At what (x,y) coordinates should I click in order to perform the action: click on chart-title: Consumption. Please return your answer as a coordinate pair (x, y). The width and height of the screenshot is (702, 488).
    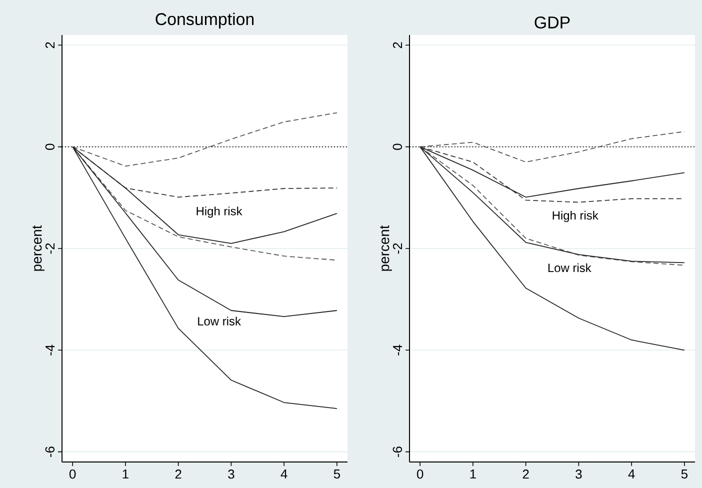
    Looking at the image, I should click on (205, 20).